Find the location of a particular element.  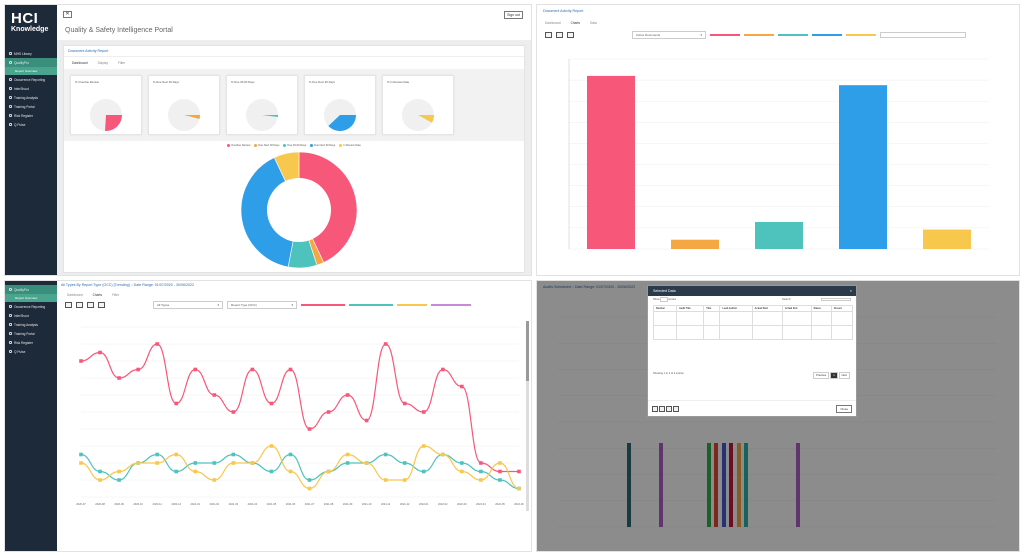

sidebar-subitem-report-overview: Report Overview is located at coordinates (31, 298).